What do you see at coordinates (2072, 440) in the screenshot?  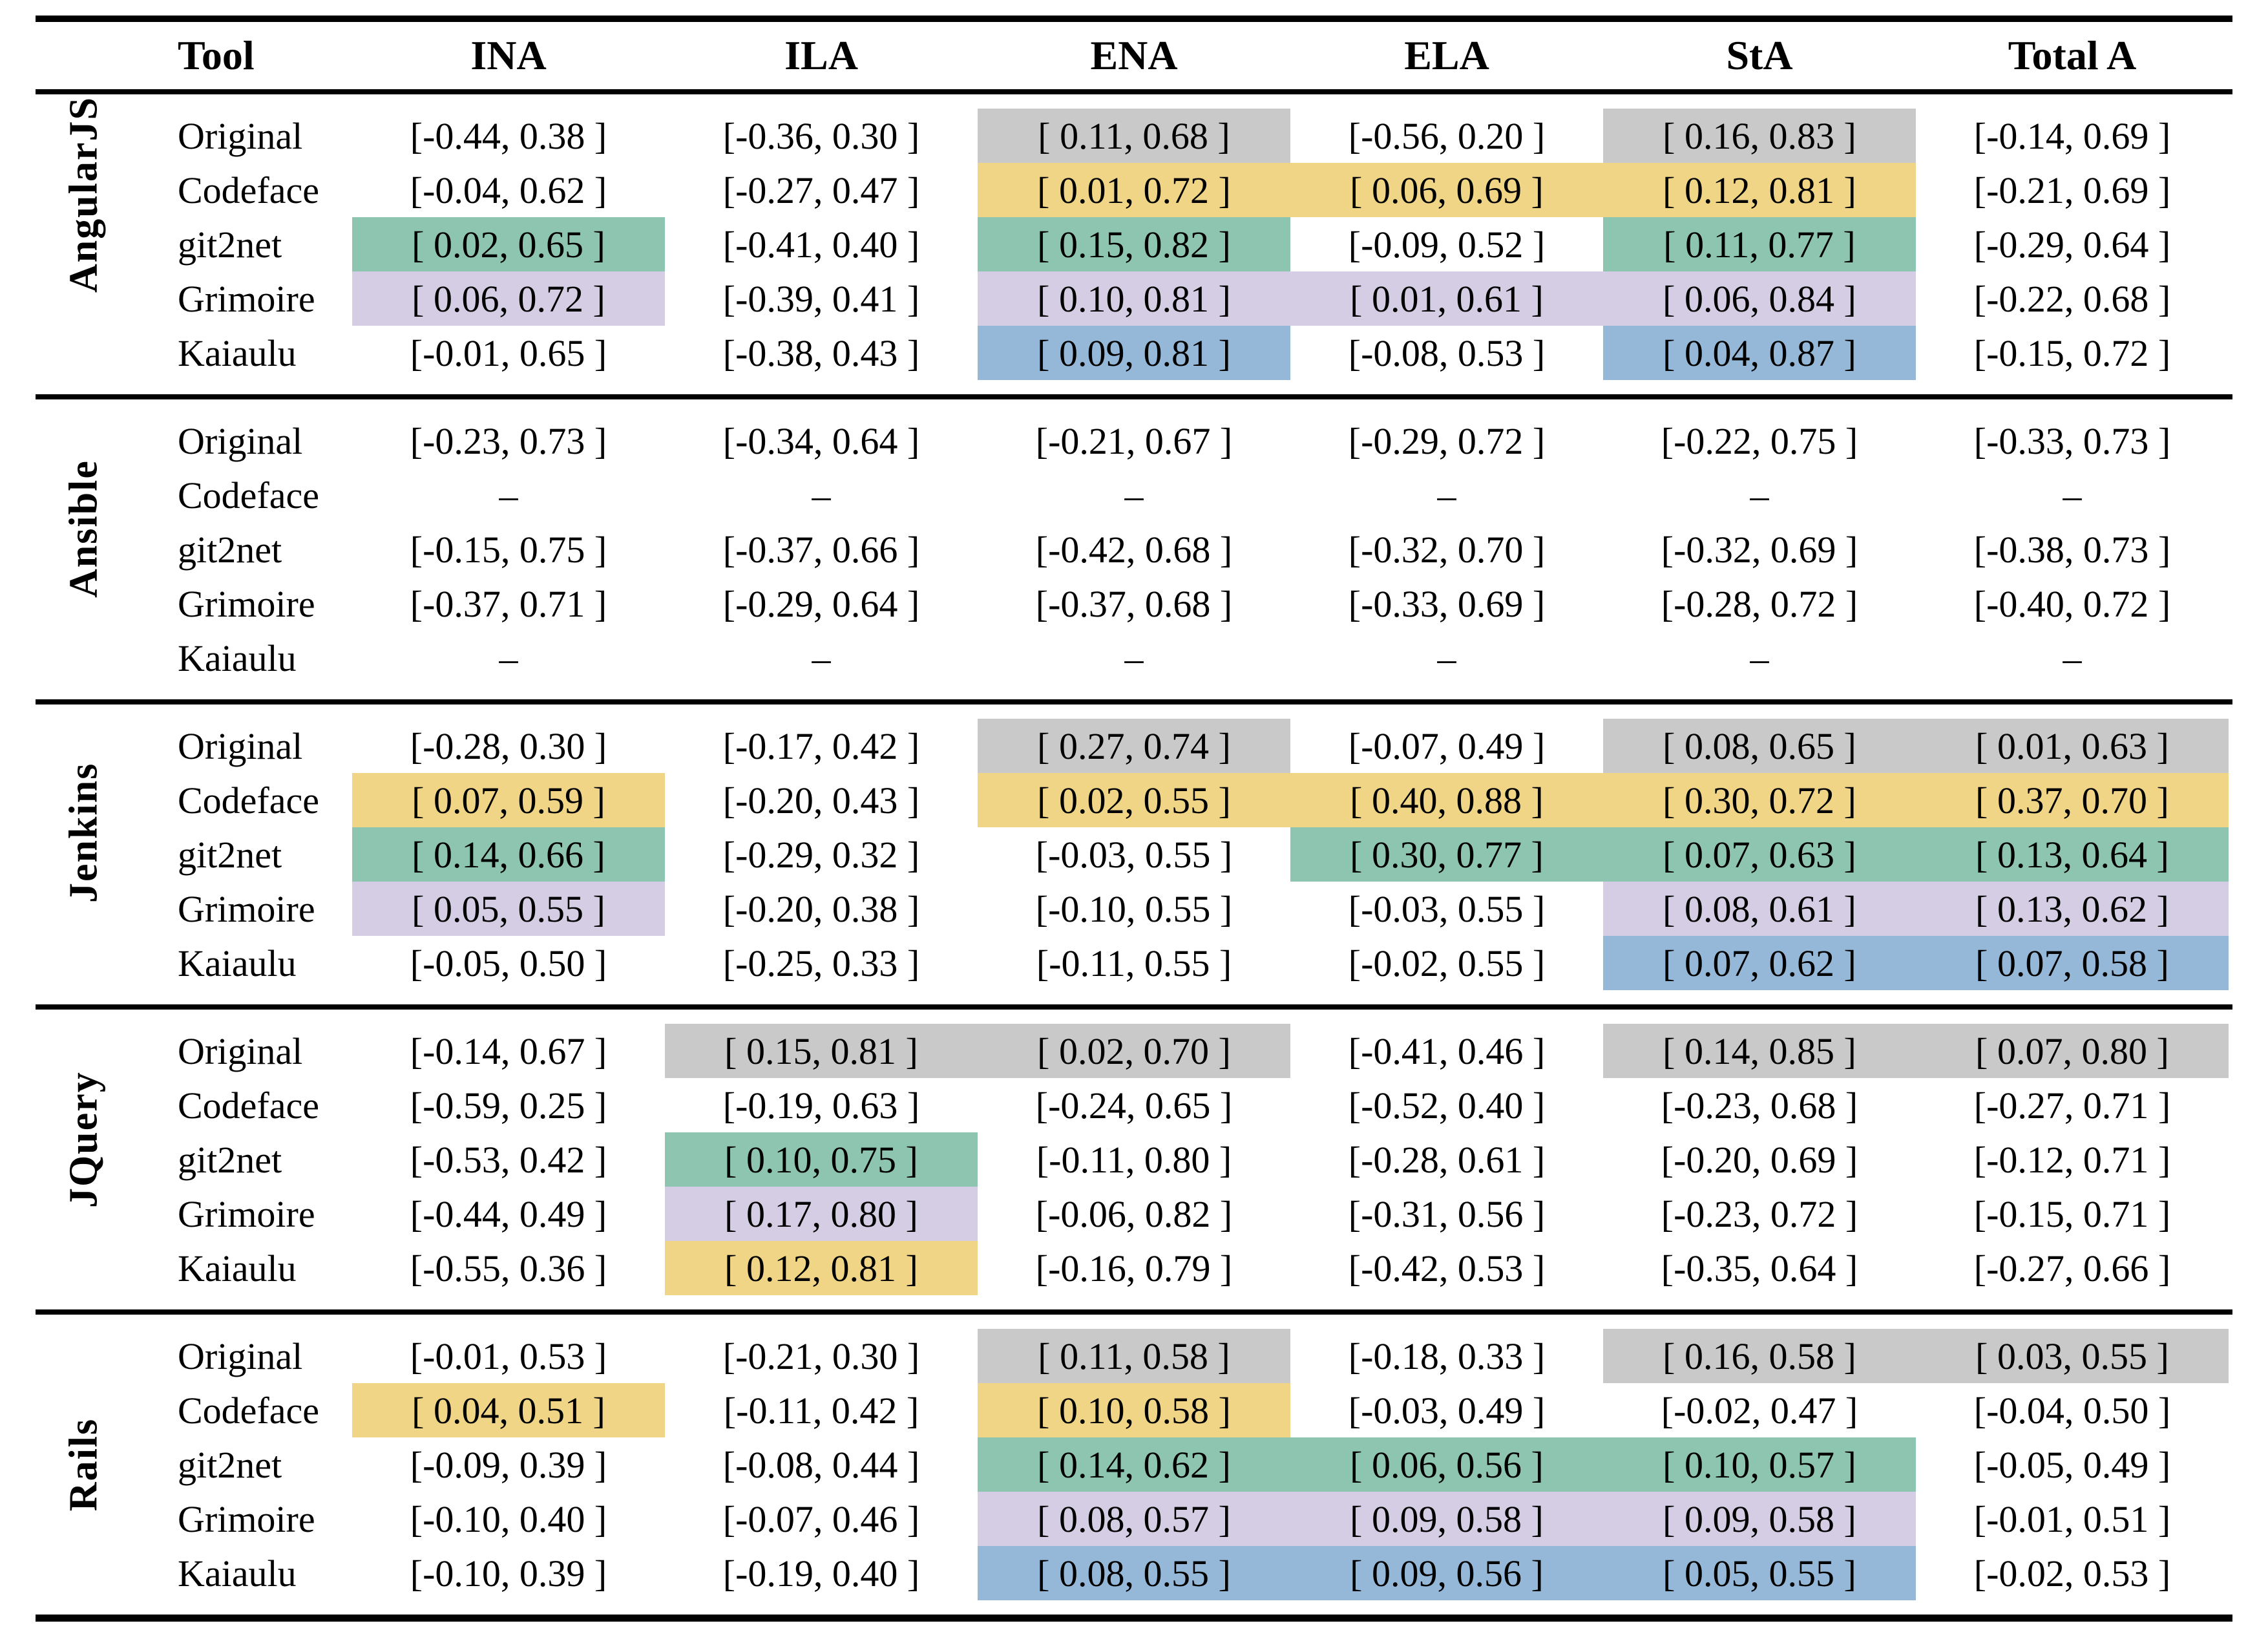 I see `interval-cell: [-0.33, 0.73 ]` at bounding box center [2072, 440].